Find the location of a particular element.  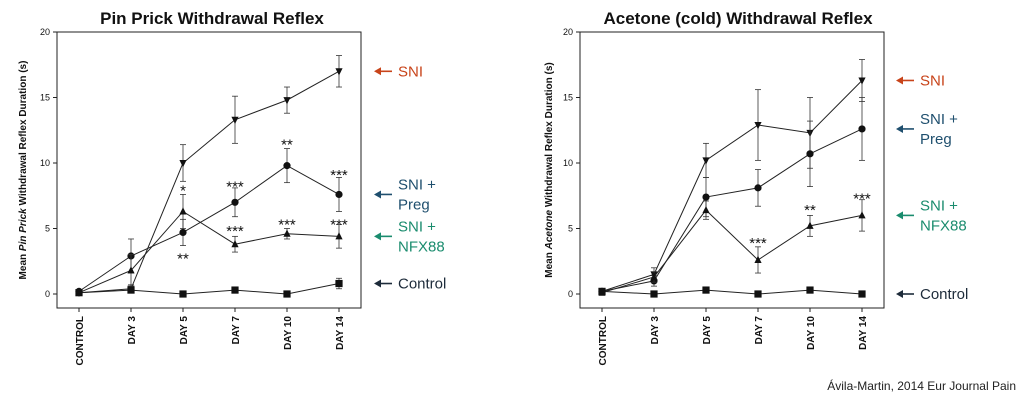

x-tick-label-day-14: DAY 14 is located at coordinates (863, 333).